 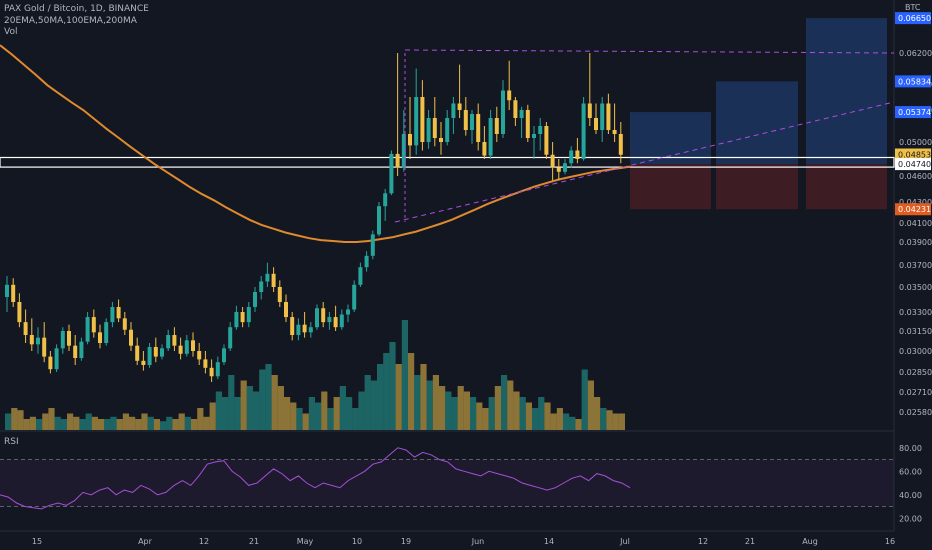 I want to click on time-tick-label: Apr, so click(x=145, y=541).